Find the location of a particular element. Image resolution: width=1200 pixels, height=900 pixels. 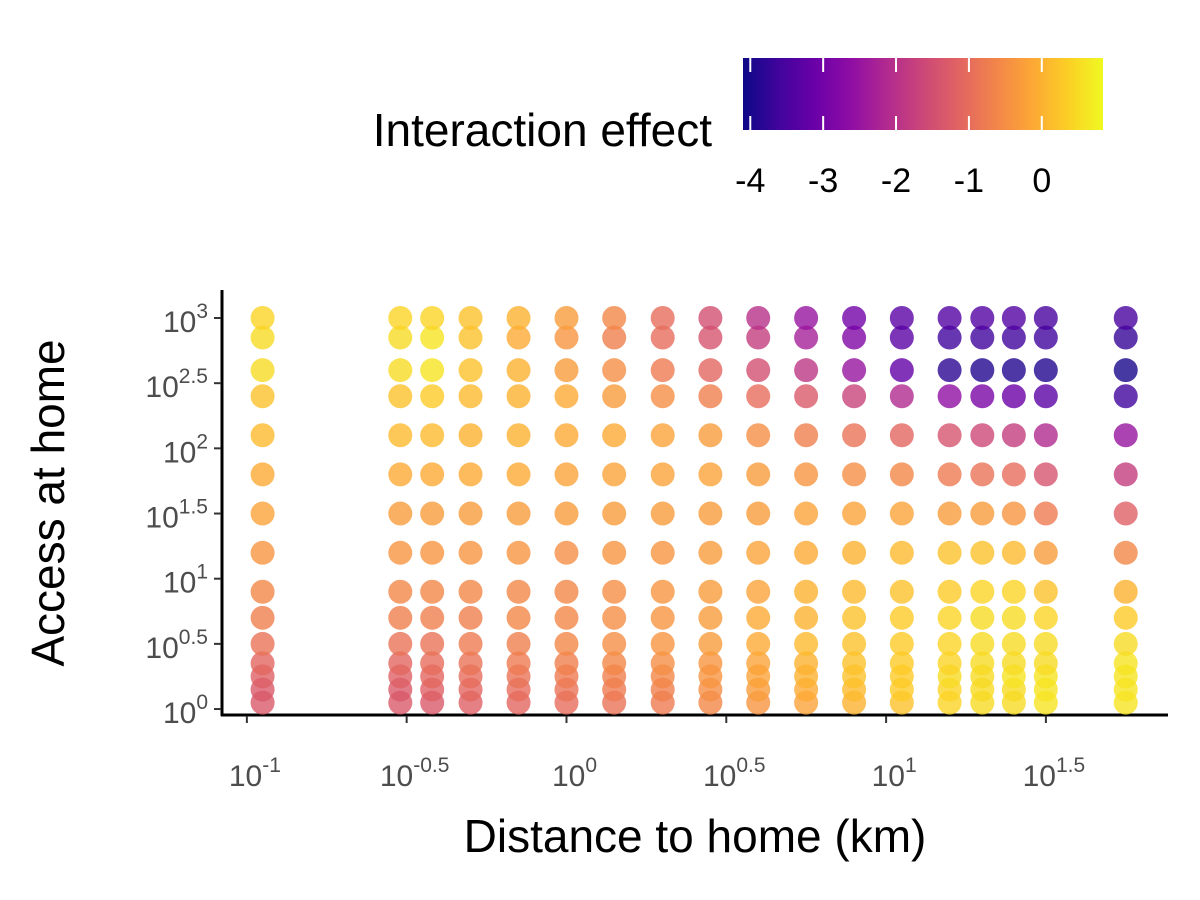

colorbar is located at coordinates (923, 94).